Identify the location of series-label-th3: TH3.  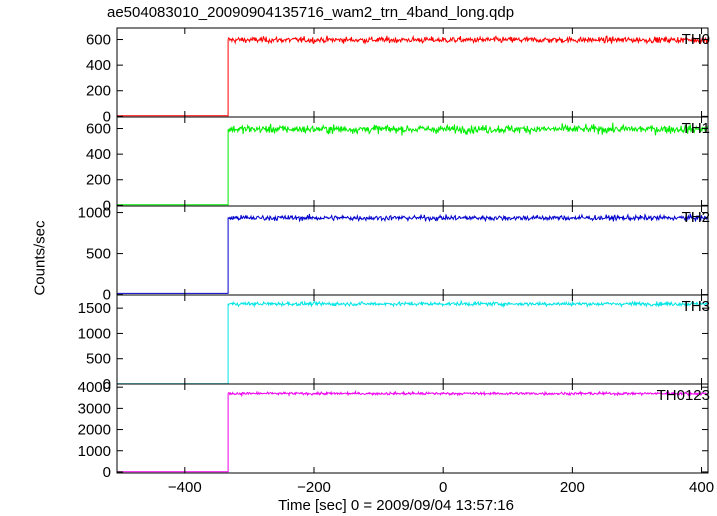
(696, 306).